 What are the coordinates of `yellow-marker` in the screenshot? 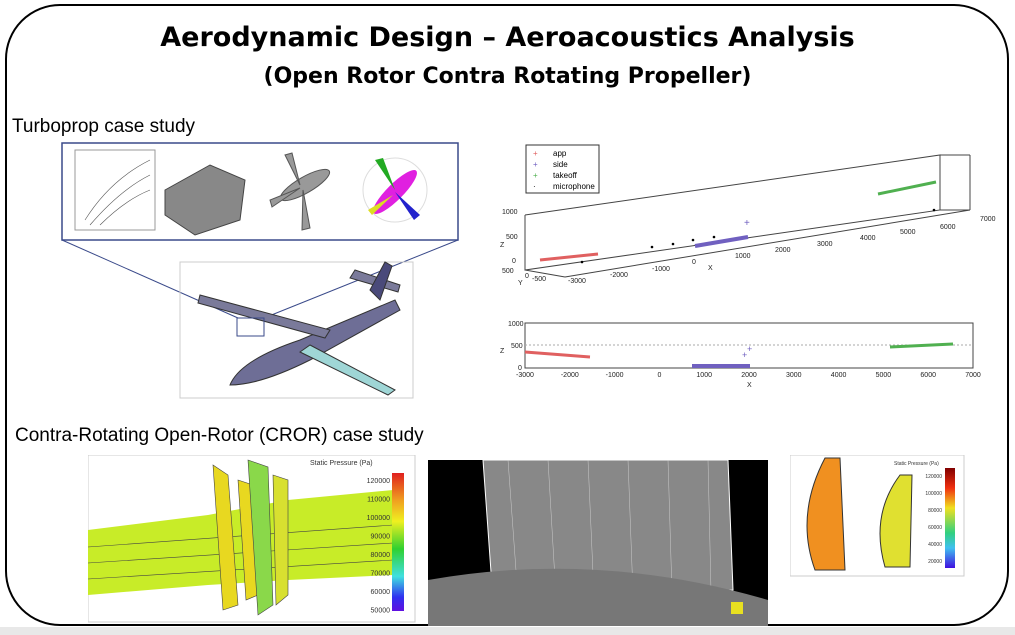 It's located at (737, 608).